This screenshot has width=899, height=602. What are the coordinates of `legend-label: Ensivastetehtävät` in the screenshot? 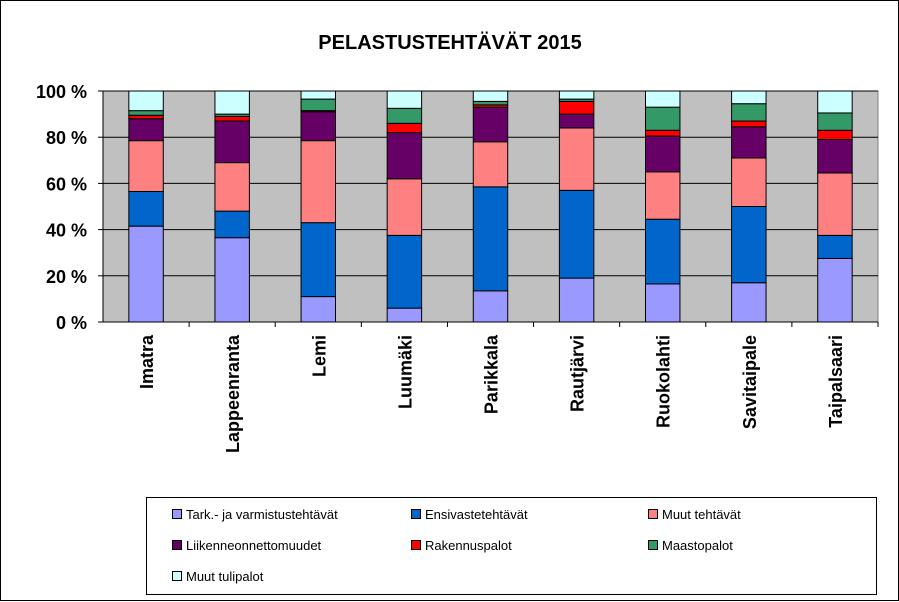 It's located at (476, 514).